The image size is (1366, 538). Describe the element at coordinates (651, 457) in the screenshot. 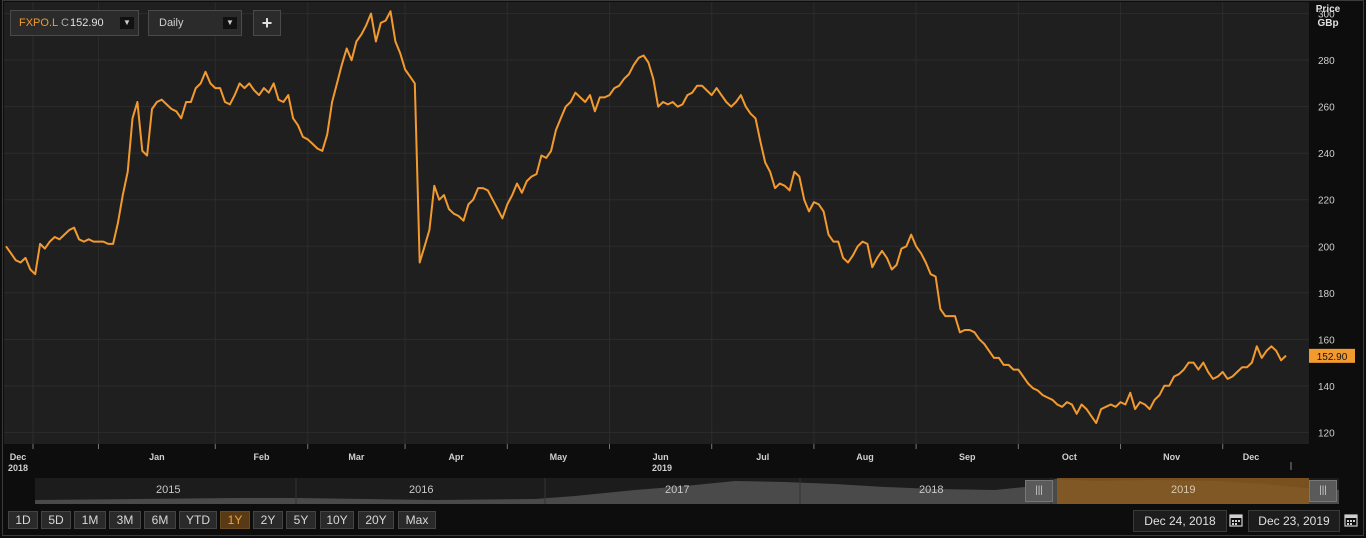

I see `x-axis: Dec Jan Feb Mar Apr May Jun Jul Aug Sep Oct Nov Dec` at that location.